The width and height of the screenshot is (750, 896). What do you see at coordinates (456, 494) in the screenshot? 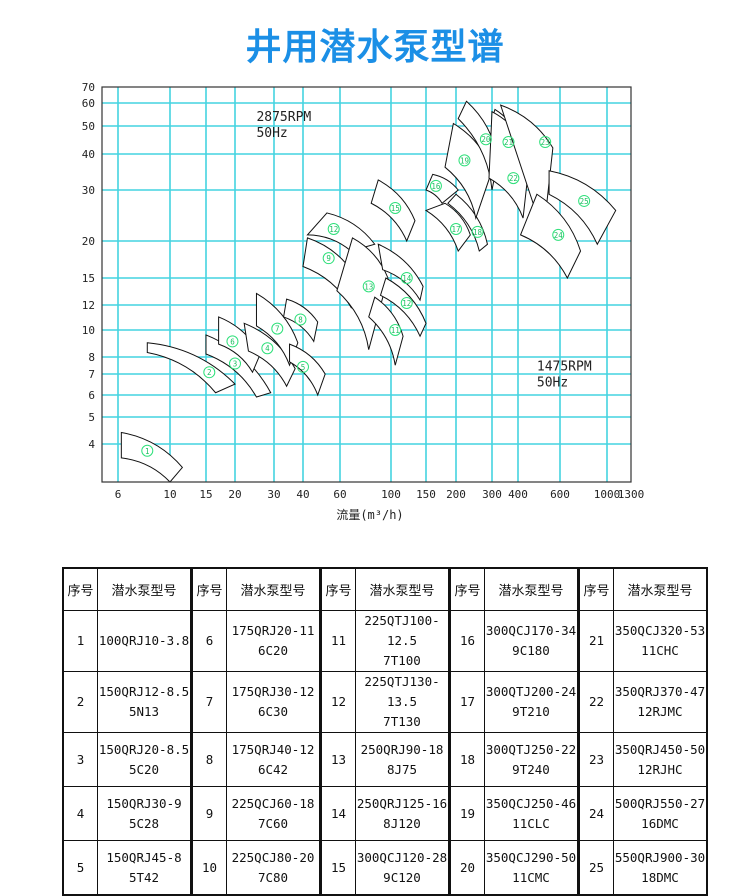
I see `x-tick-label: 200` at bounding box center [456, 494].